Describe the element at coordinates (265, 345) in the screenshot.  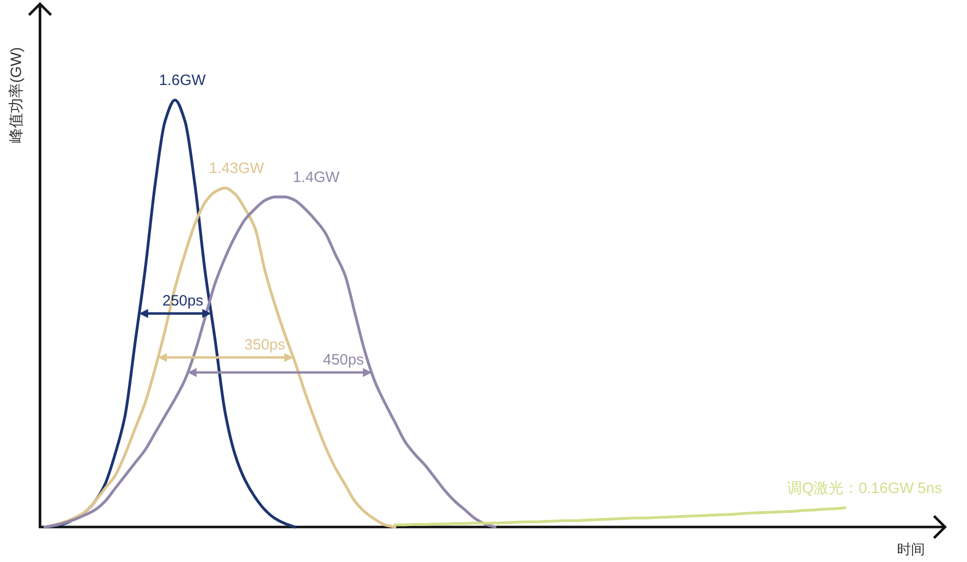
I see `annotation: 350ps` at that location.